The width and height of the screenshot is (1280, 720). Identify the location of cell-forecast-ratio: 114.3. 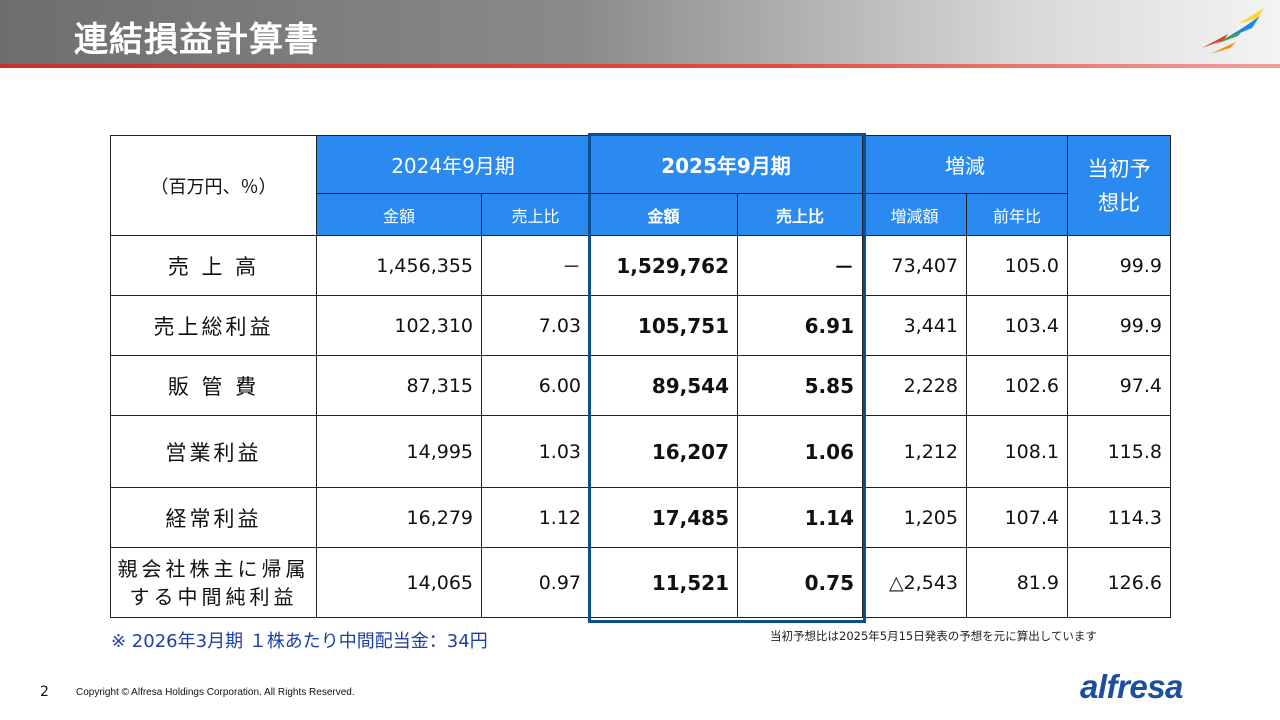
(1119, 517).